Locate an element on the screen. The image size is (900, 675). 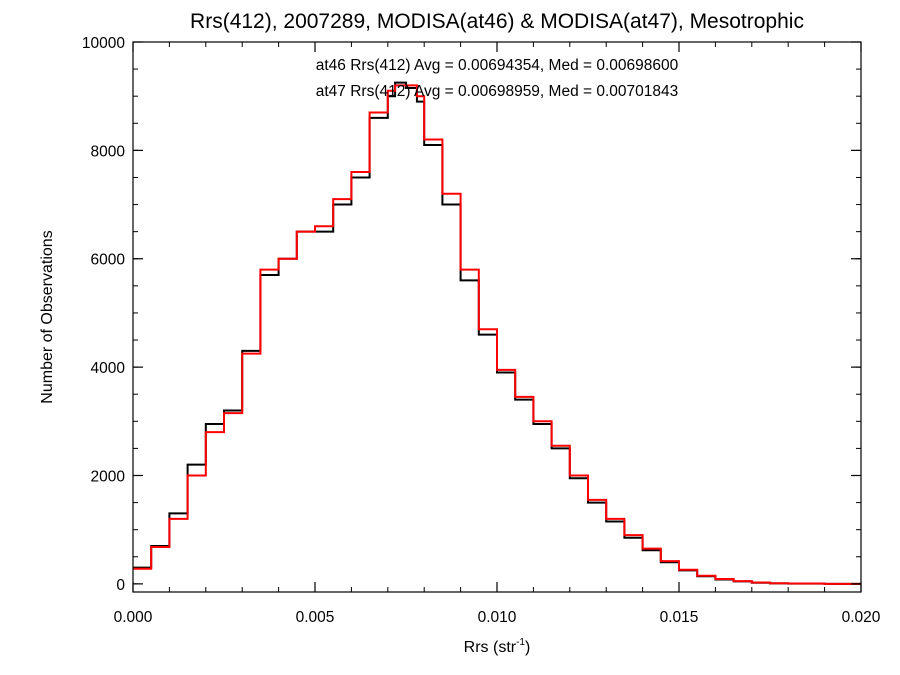
x-tick-label: 0.005 is located at coordinates (315, 617).